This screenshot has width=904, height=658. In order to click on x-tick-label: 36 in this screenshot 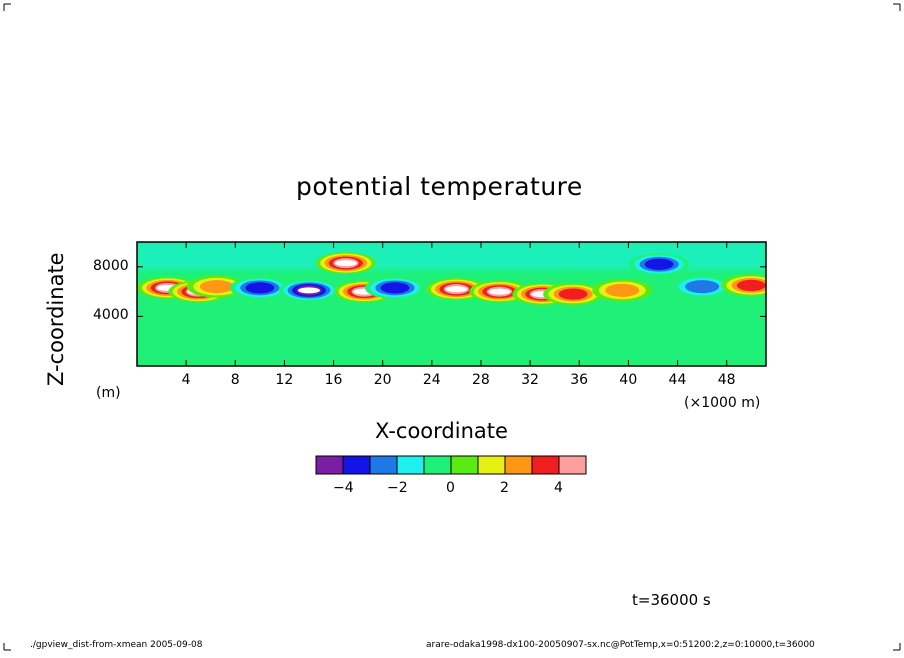, I will do `click(579, 380)`.